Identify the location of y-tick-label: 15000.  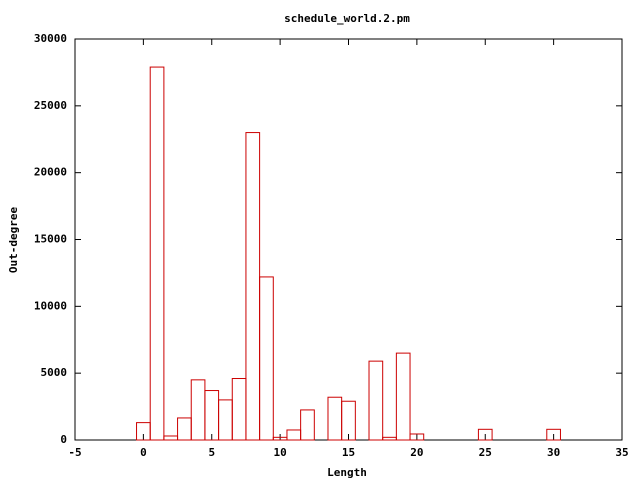
(50, 239).